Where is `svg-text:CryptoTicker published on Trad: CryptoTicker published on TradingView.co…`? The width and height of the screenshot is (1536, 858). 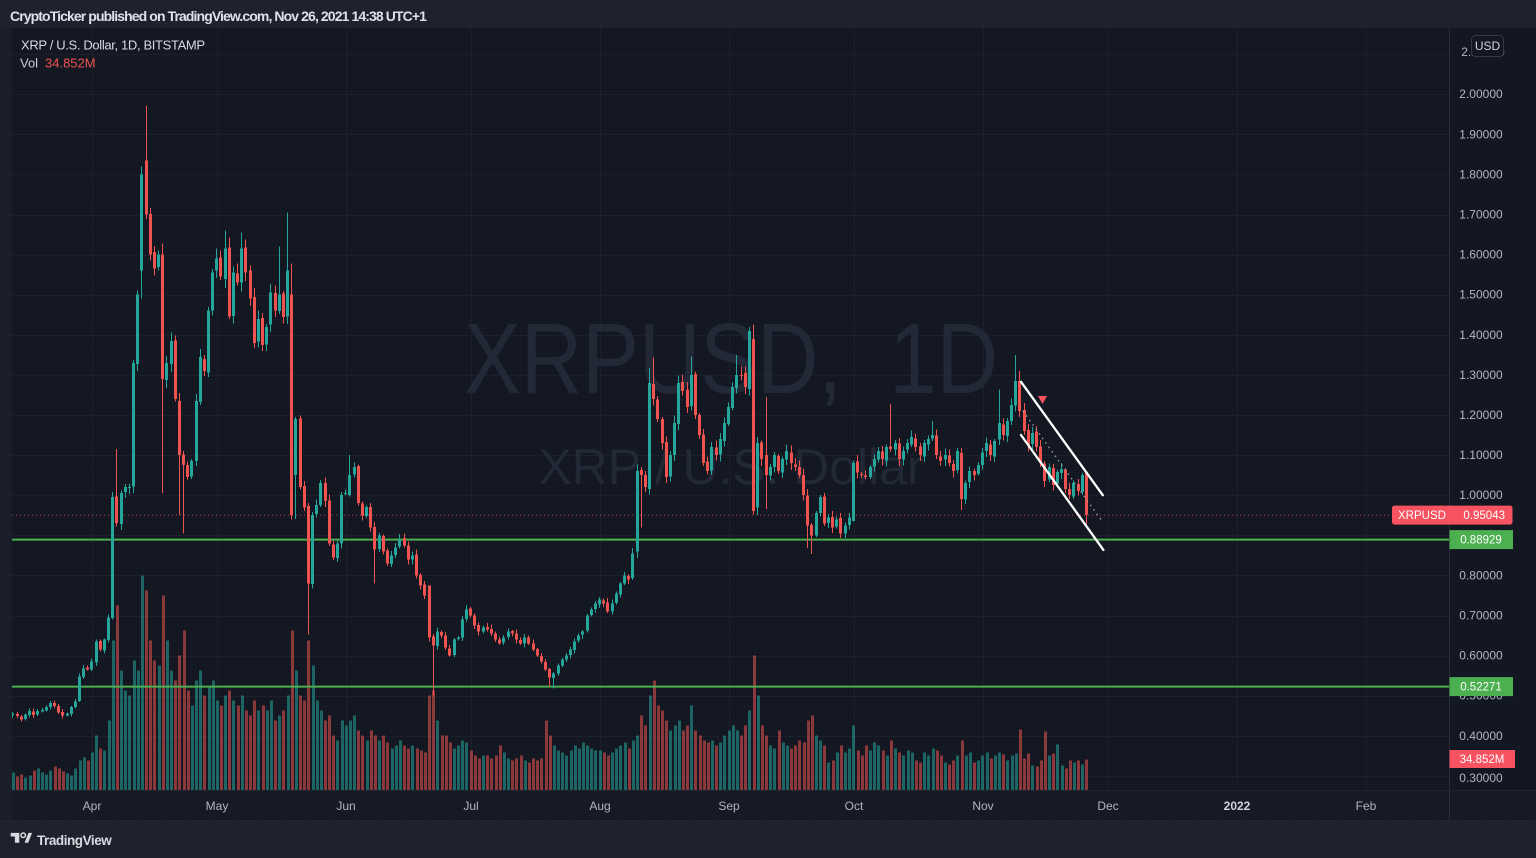
svg-text:CryptoTicker published on Trad: CryptoTicker published on TradingView.co… is located at coordinates (218, 16).